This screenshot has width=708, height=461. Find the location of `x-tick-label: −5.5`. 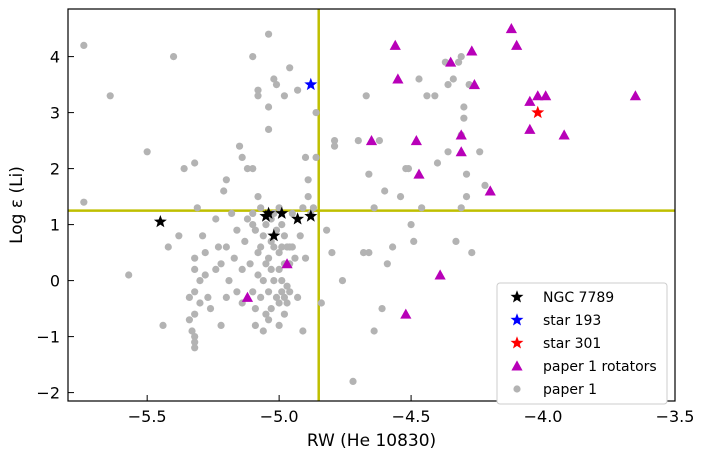

x-tick-label: −5.5 is located at coordinates (147, 416).